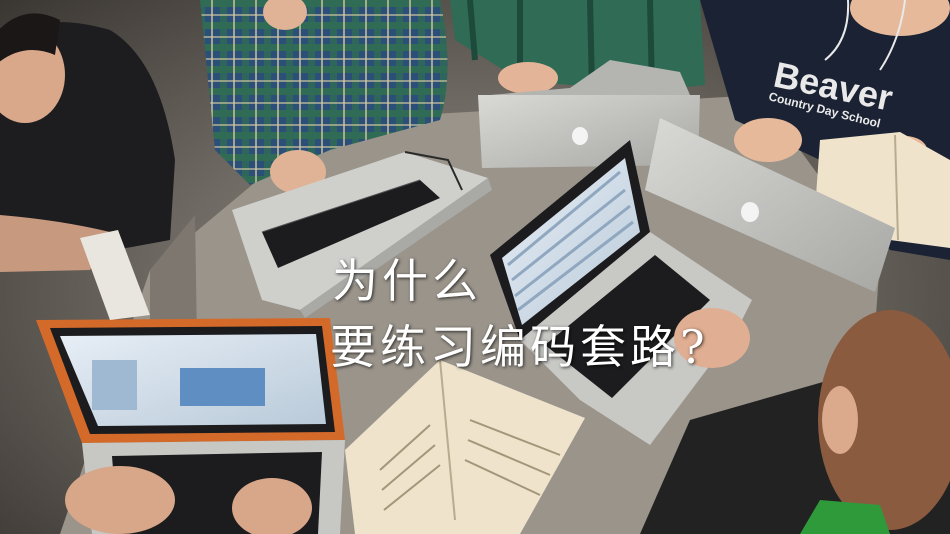 The image size is (950, 534). What do you see at coordinates (770, 205) in the screenshot?
I see `laptop-right` at bounding box center [770, 205].